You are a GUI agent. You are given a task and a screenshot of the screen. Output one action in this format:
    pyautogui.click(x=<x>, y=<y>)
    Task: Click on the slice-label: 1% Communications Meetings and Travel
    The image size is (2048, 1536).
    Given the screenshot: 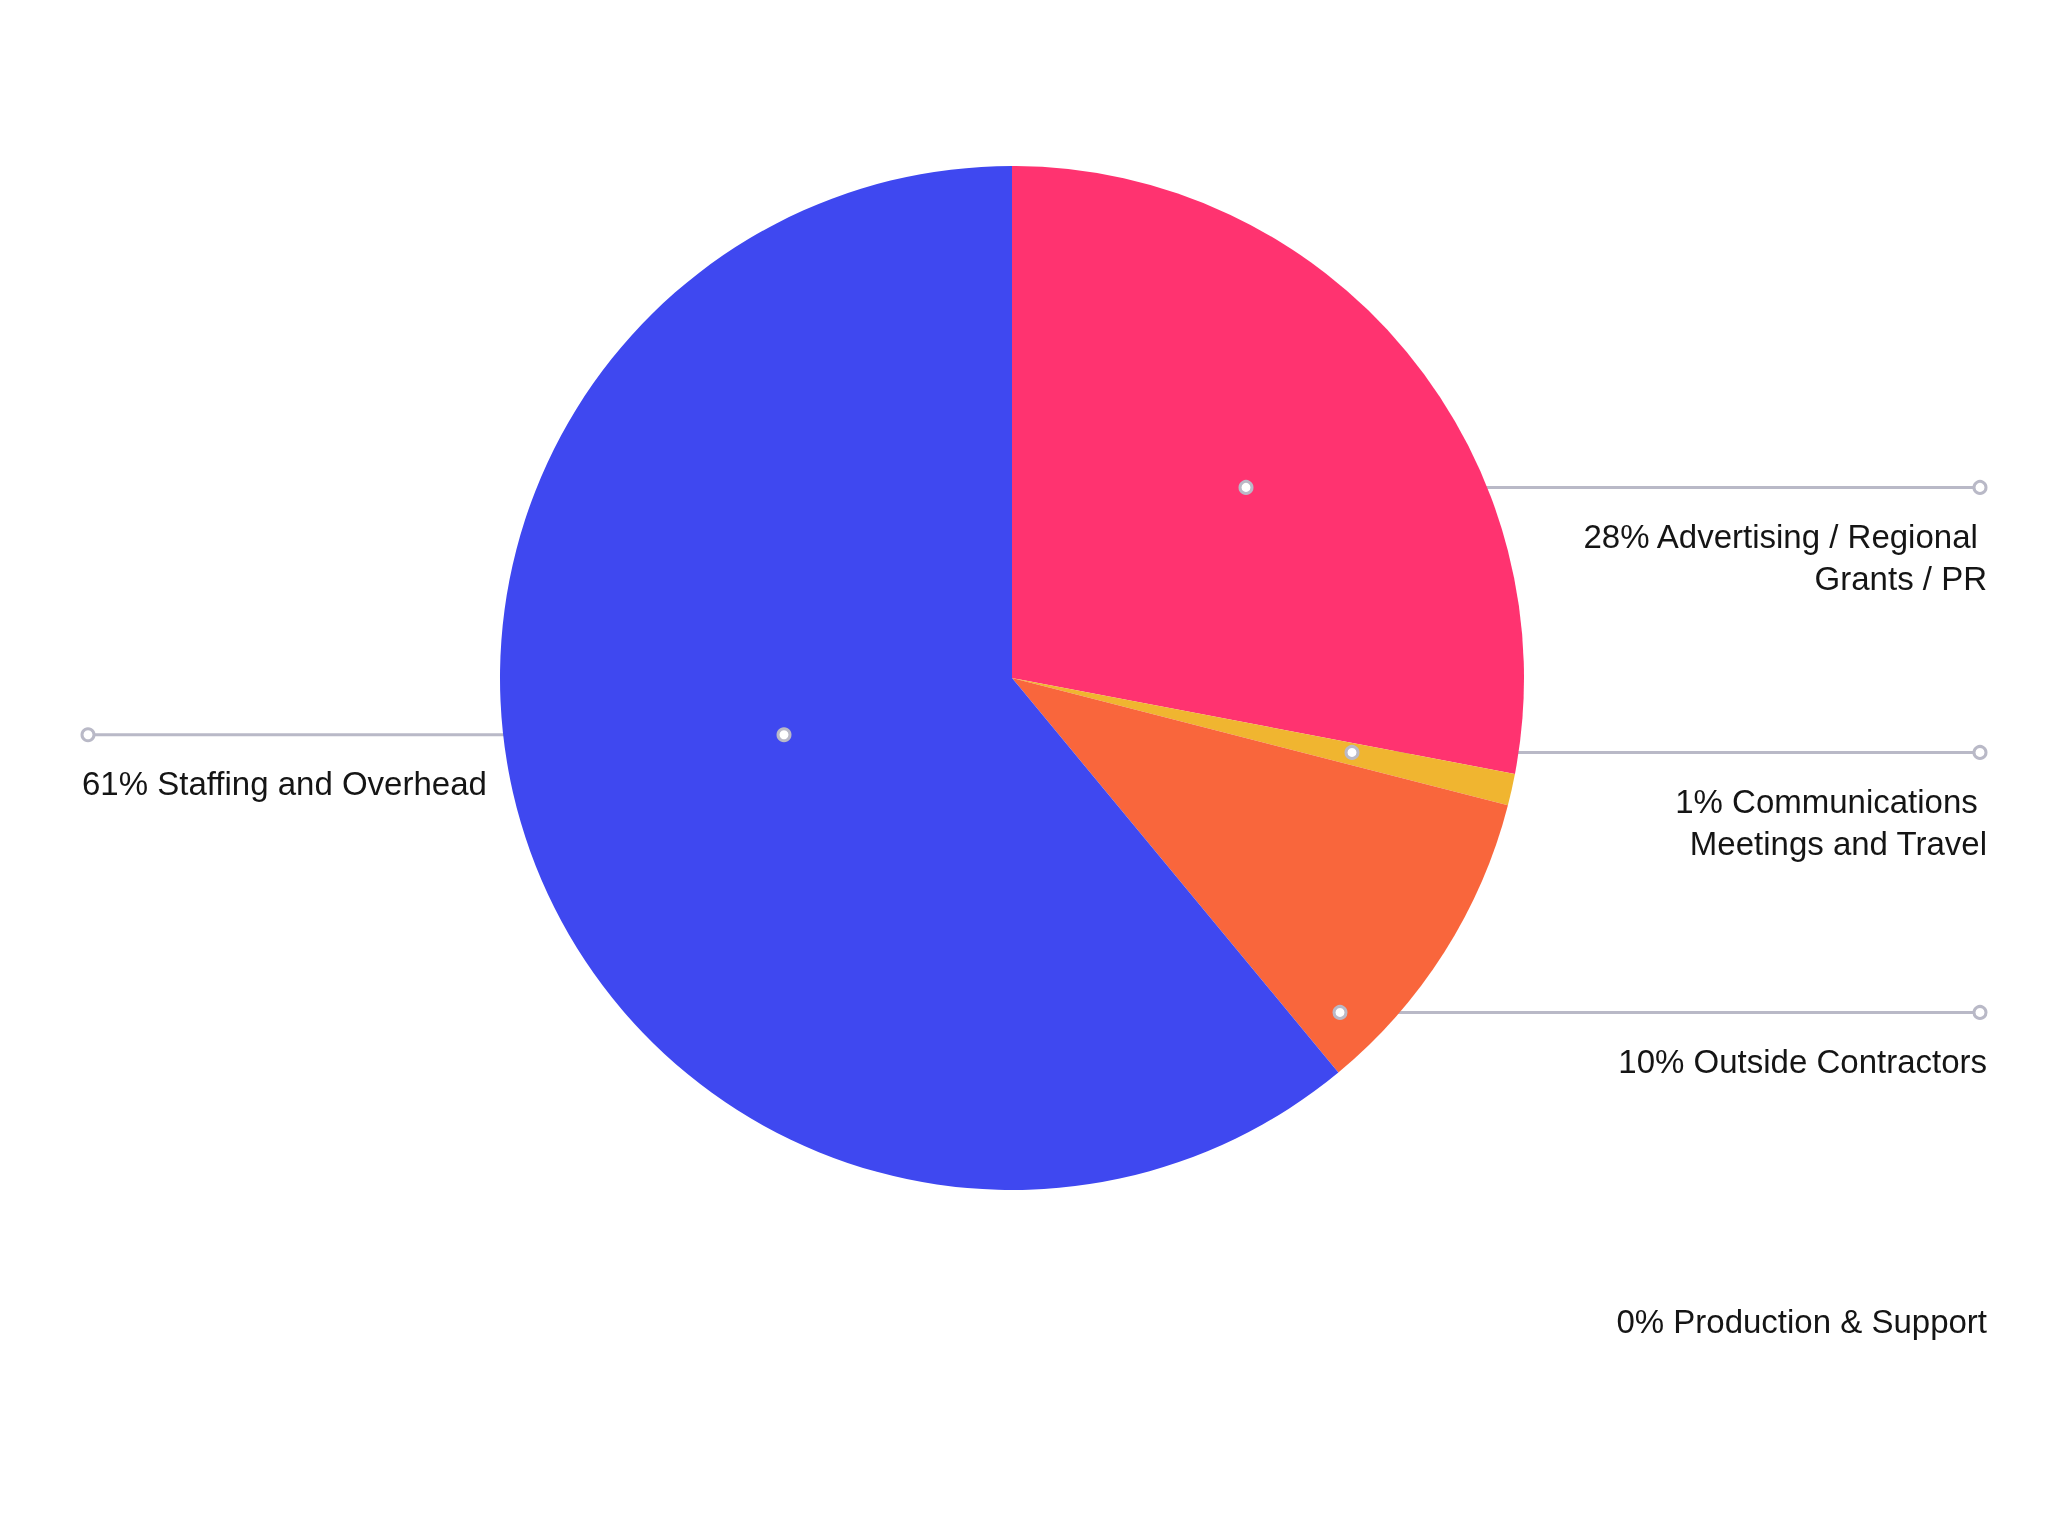 What is the action you would take?
    pyautogui.click(x=1831, y=822)
    